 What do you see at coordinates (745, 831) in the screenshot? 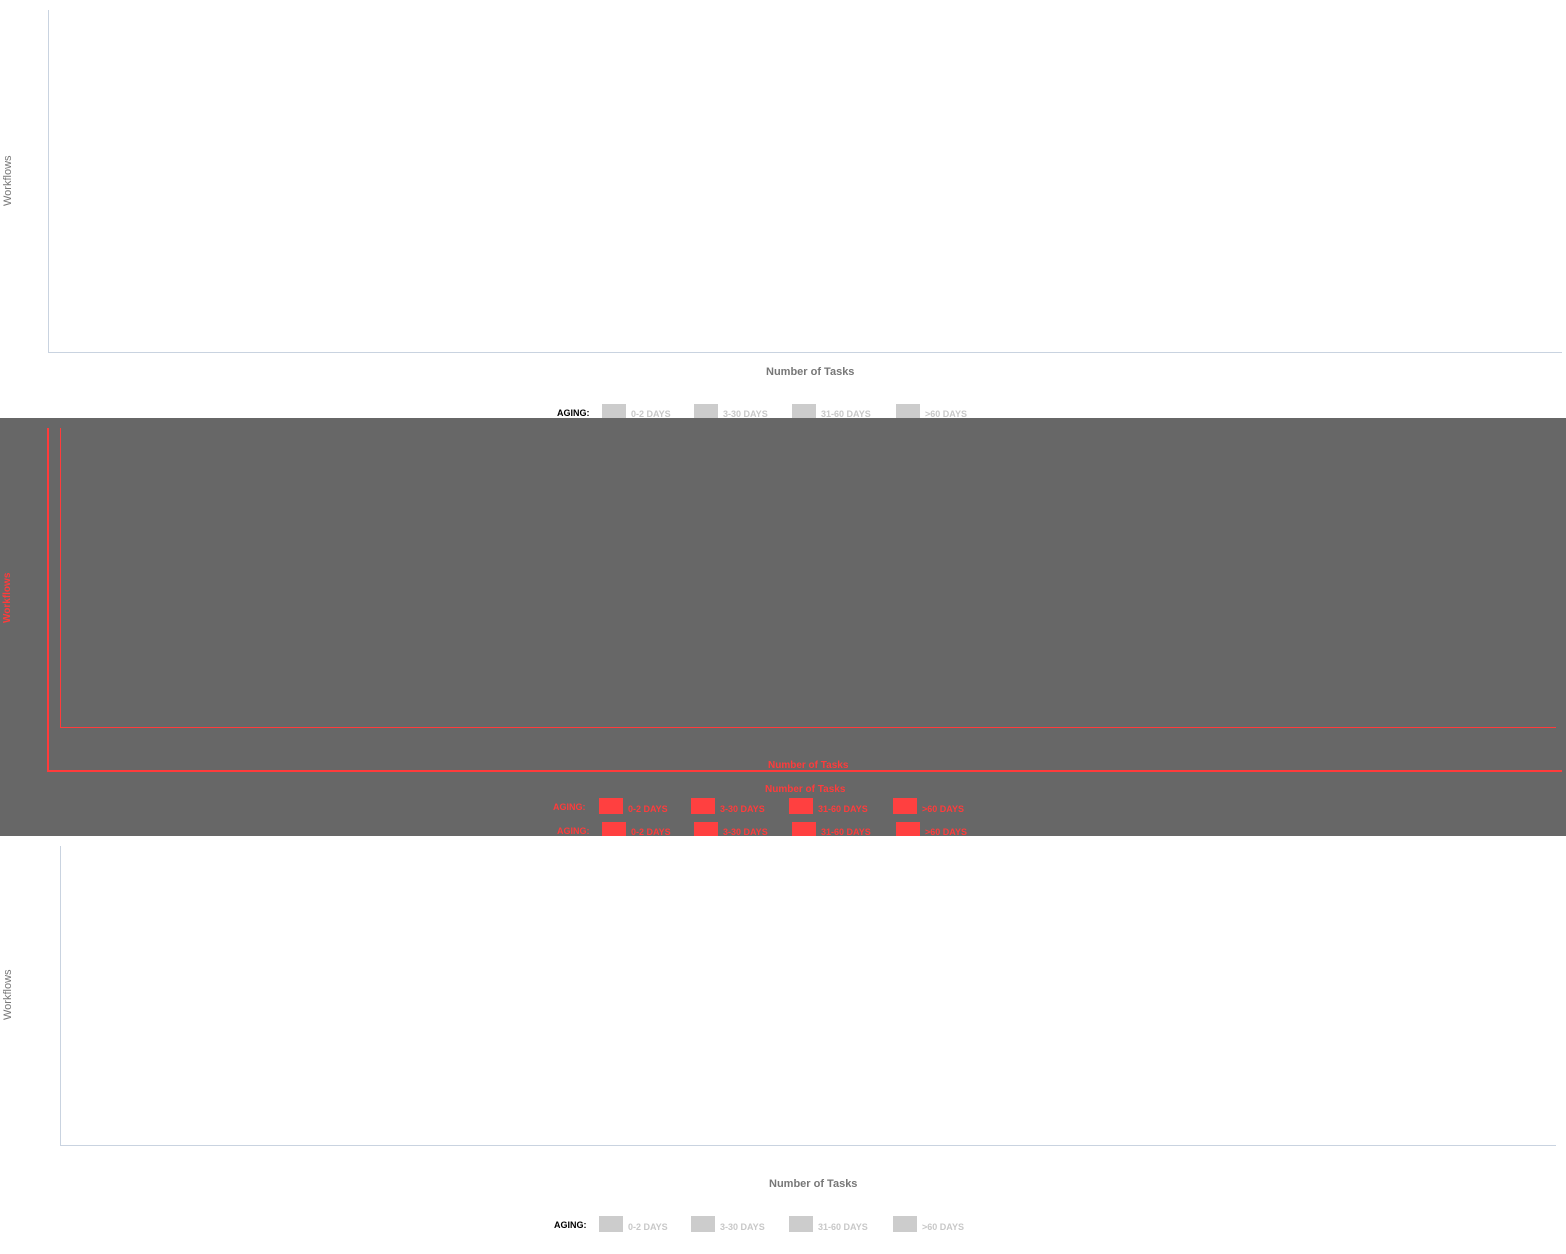
I see `overlay-legend-b-label-3-30: 3-30 DAYS` at bounding box center [745, 831].